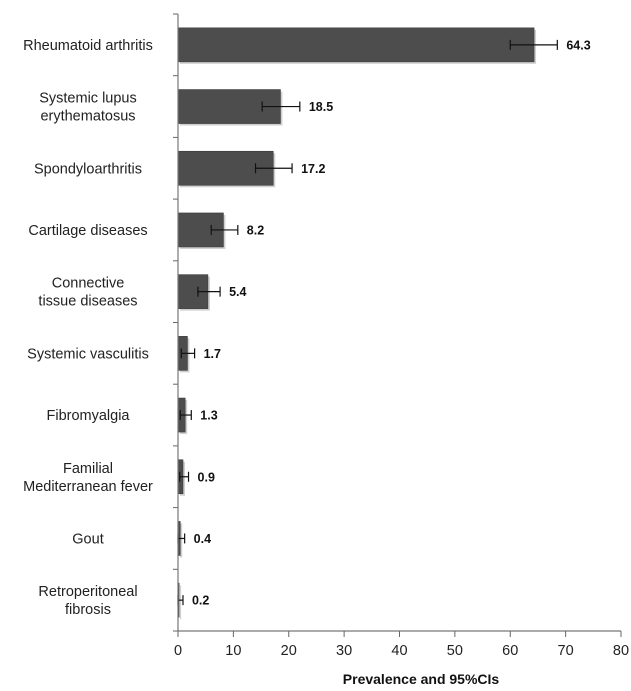 This screenshot has height=691, width=631. Describe the element at coordinates (88, 610) in the screenshot. I see `category-label-line: fibrosis` at that location.